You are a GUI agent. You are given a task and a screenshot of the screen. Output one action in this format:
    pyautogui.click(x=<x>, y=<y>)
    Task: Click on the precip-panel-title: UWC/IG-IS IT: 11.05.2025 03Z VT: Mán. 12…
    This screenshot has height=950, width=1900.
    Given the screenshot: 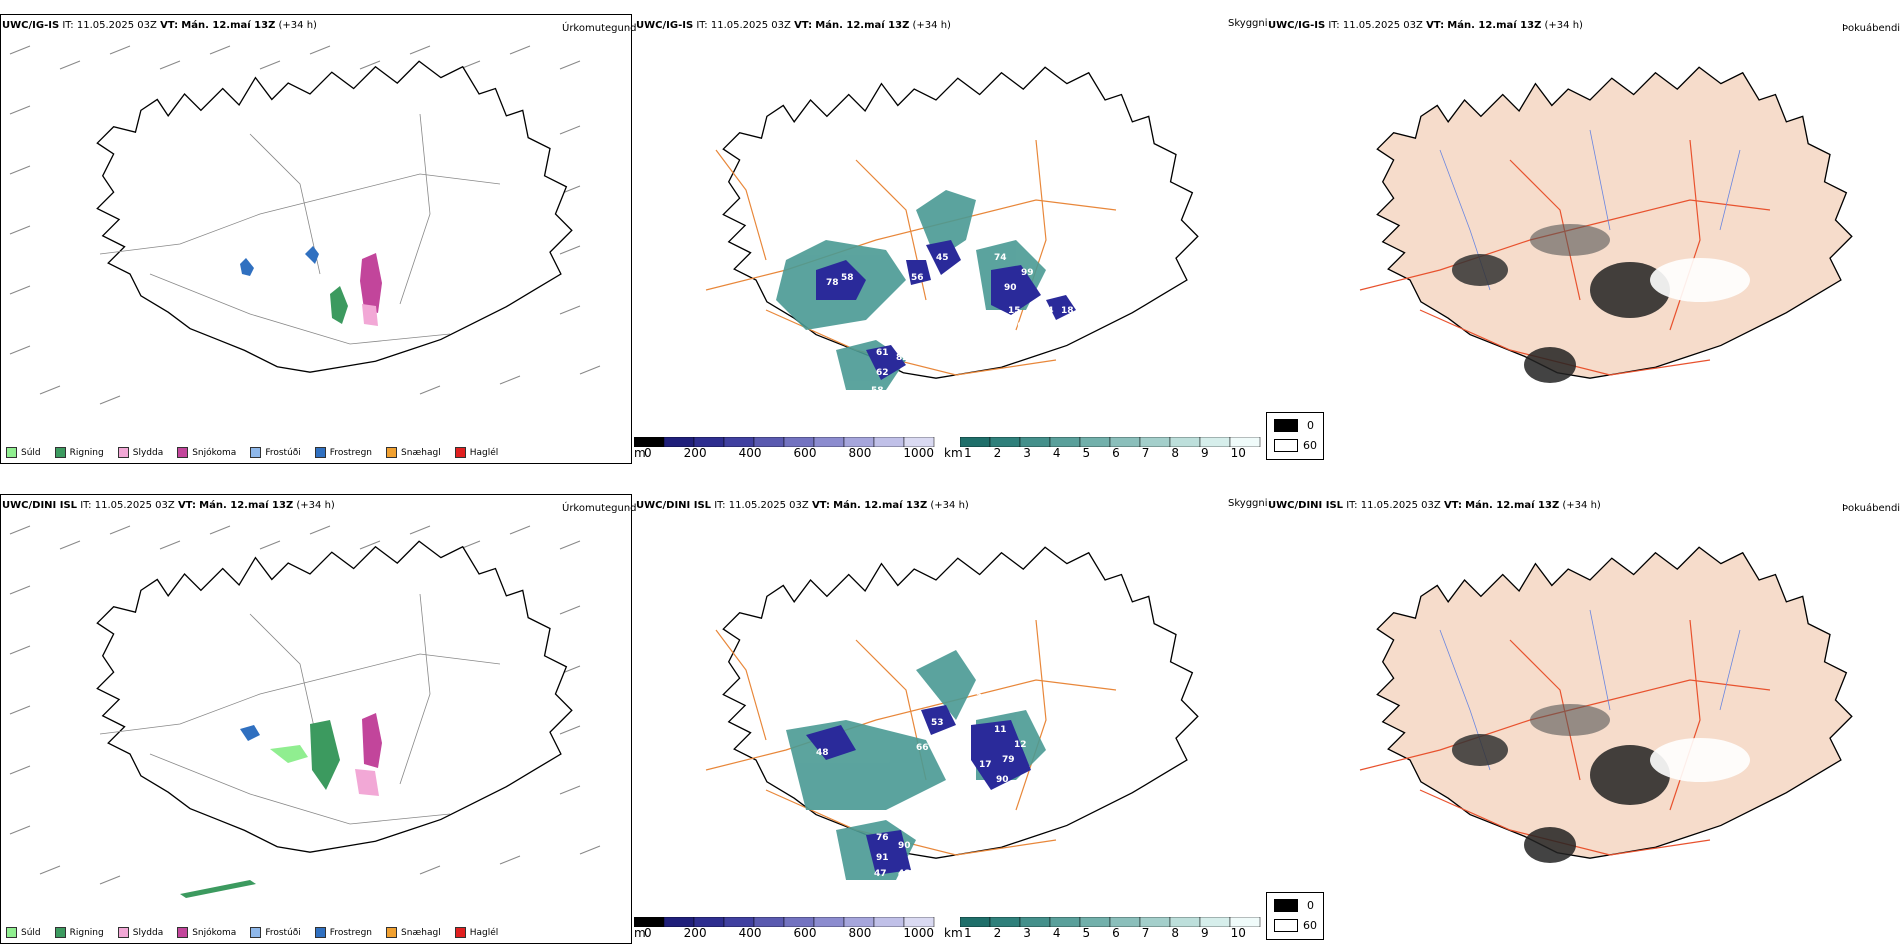 What is the action you would take?
    pyautogui.click(x=159, y=25)
    